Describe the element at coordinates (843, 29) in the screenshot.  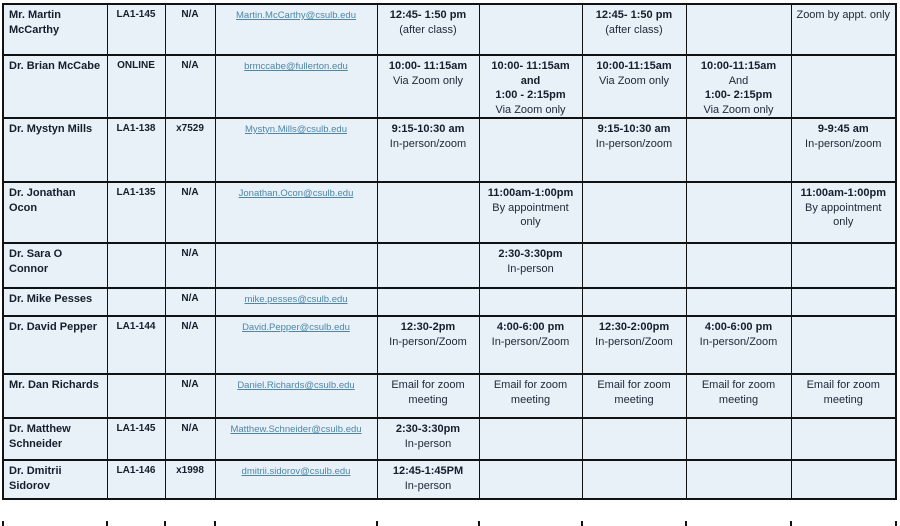
I see `schedule-slot-cell: Zoom by appt. only` at that location.